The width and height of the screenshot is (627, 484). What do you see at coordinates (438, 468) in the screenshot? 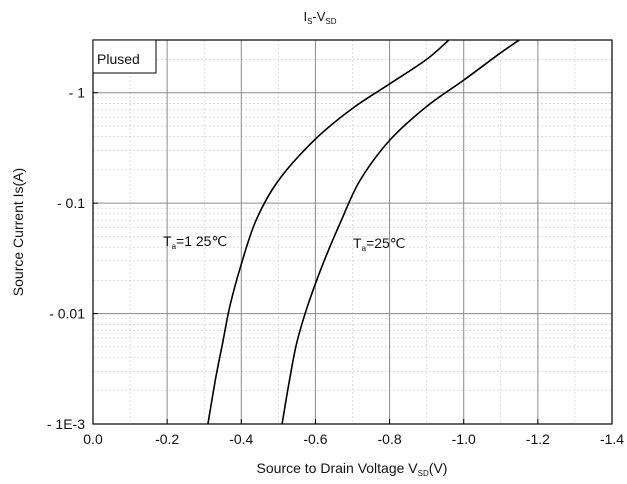
I see `x-axis-title-tail: (V)` at bounding box center [438, 468].